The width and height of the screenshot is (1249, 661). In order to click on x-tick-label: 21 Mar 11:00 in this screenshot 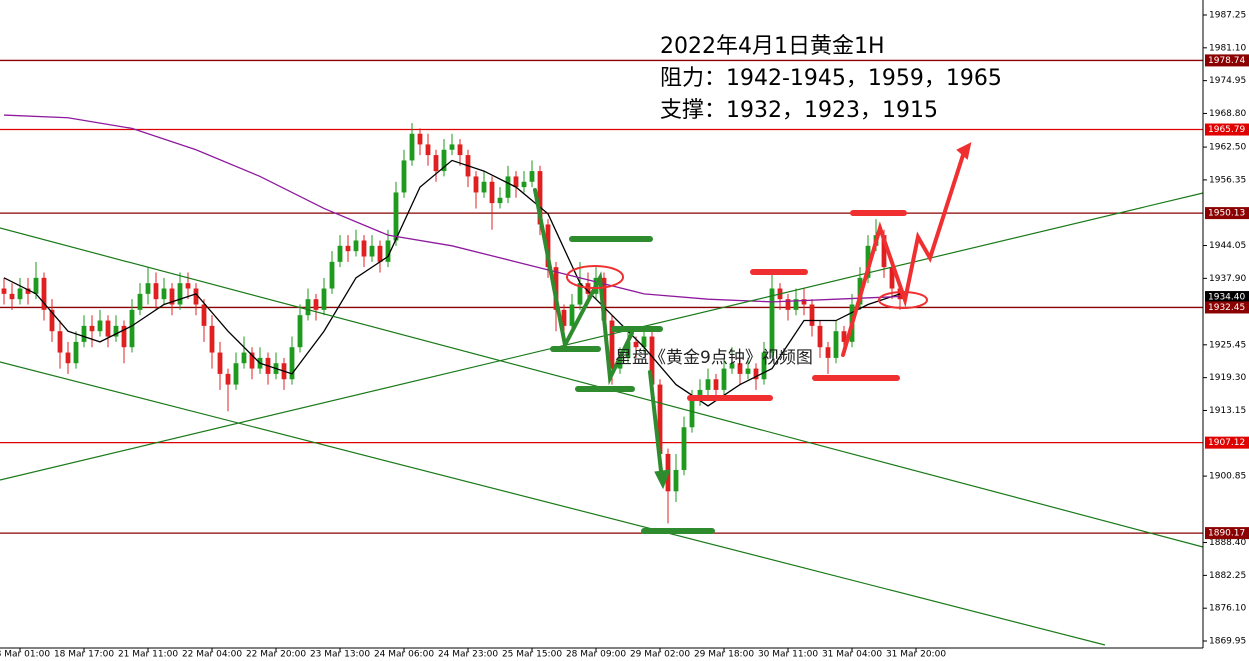, I will do `click(148, 655)`.